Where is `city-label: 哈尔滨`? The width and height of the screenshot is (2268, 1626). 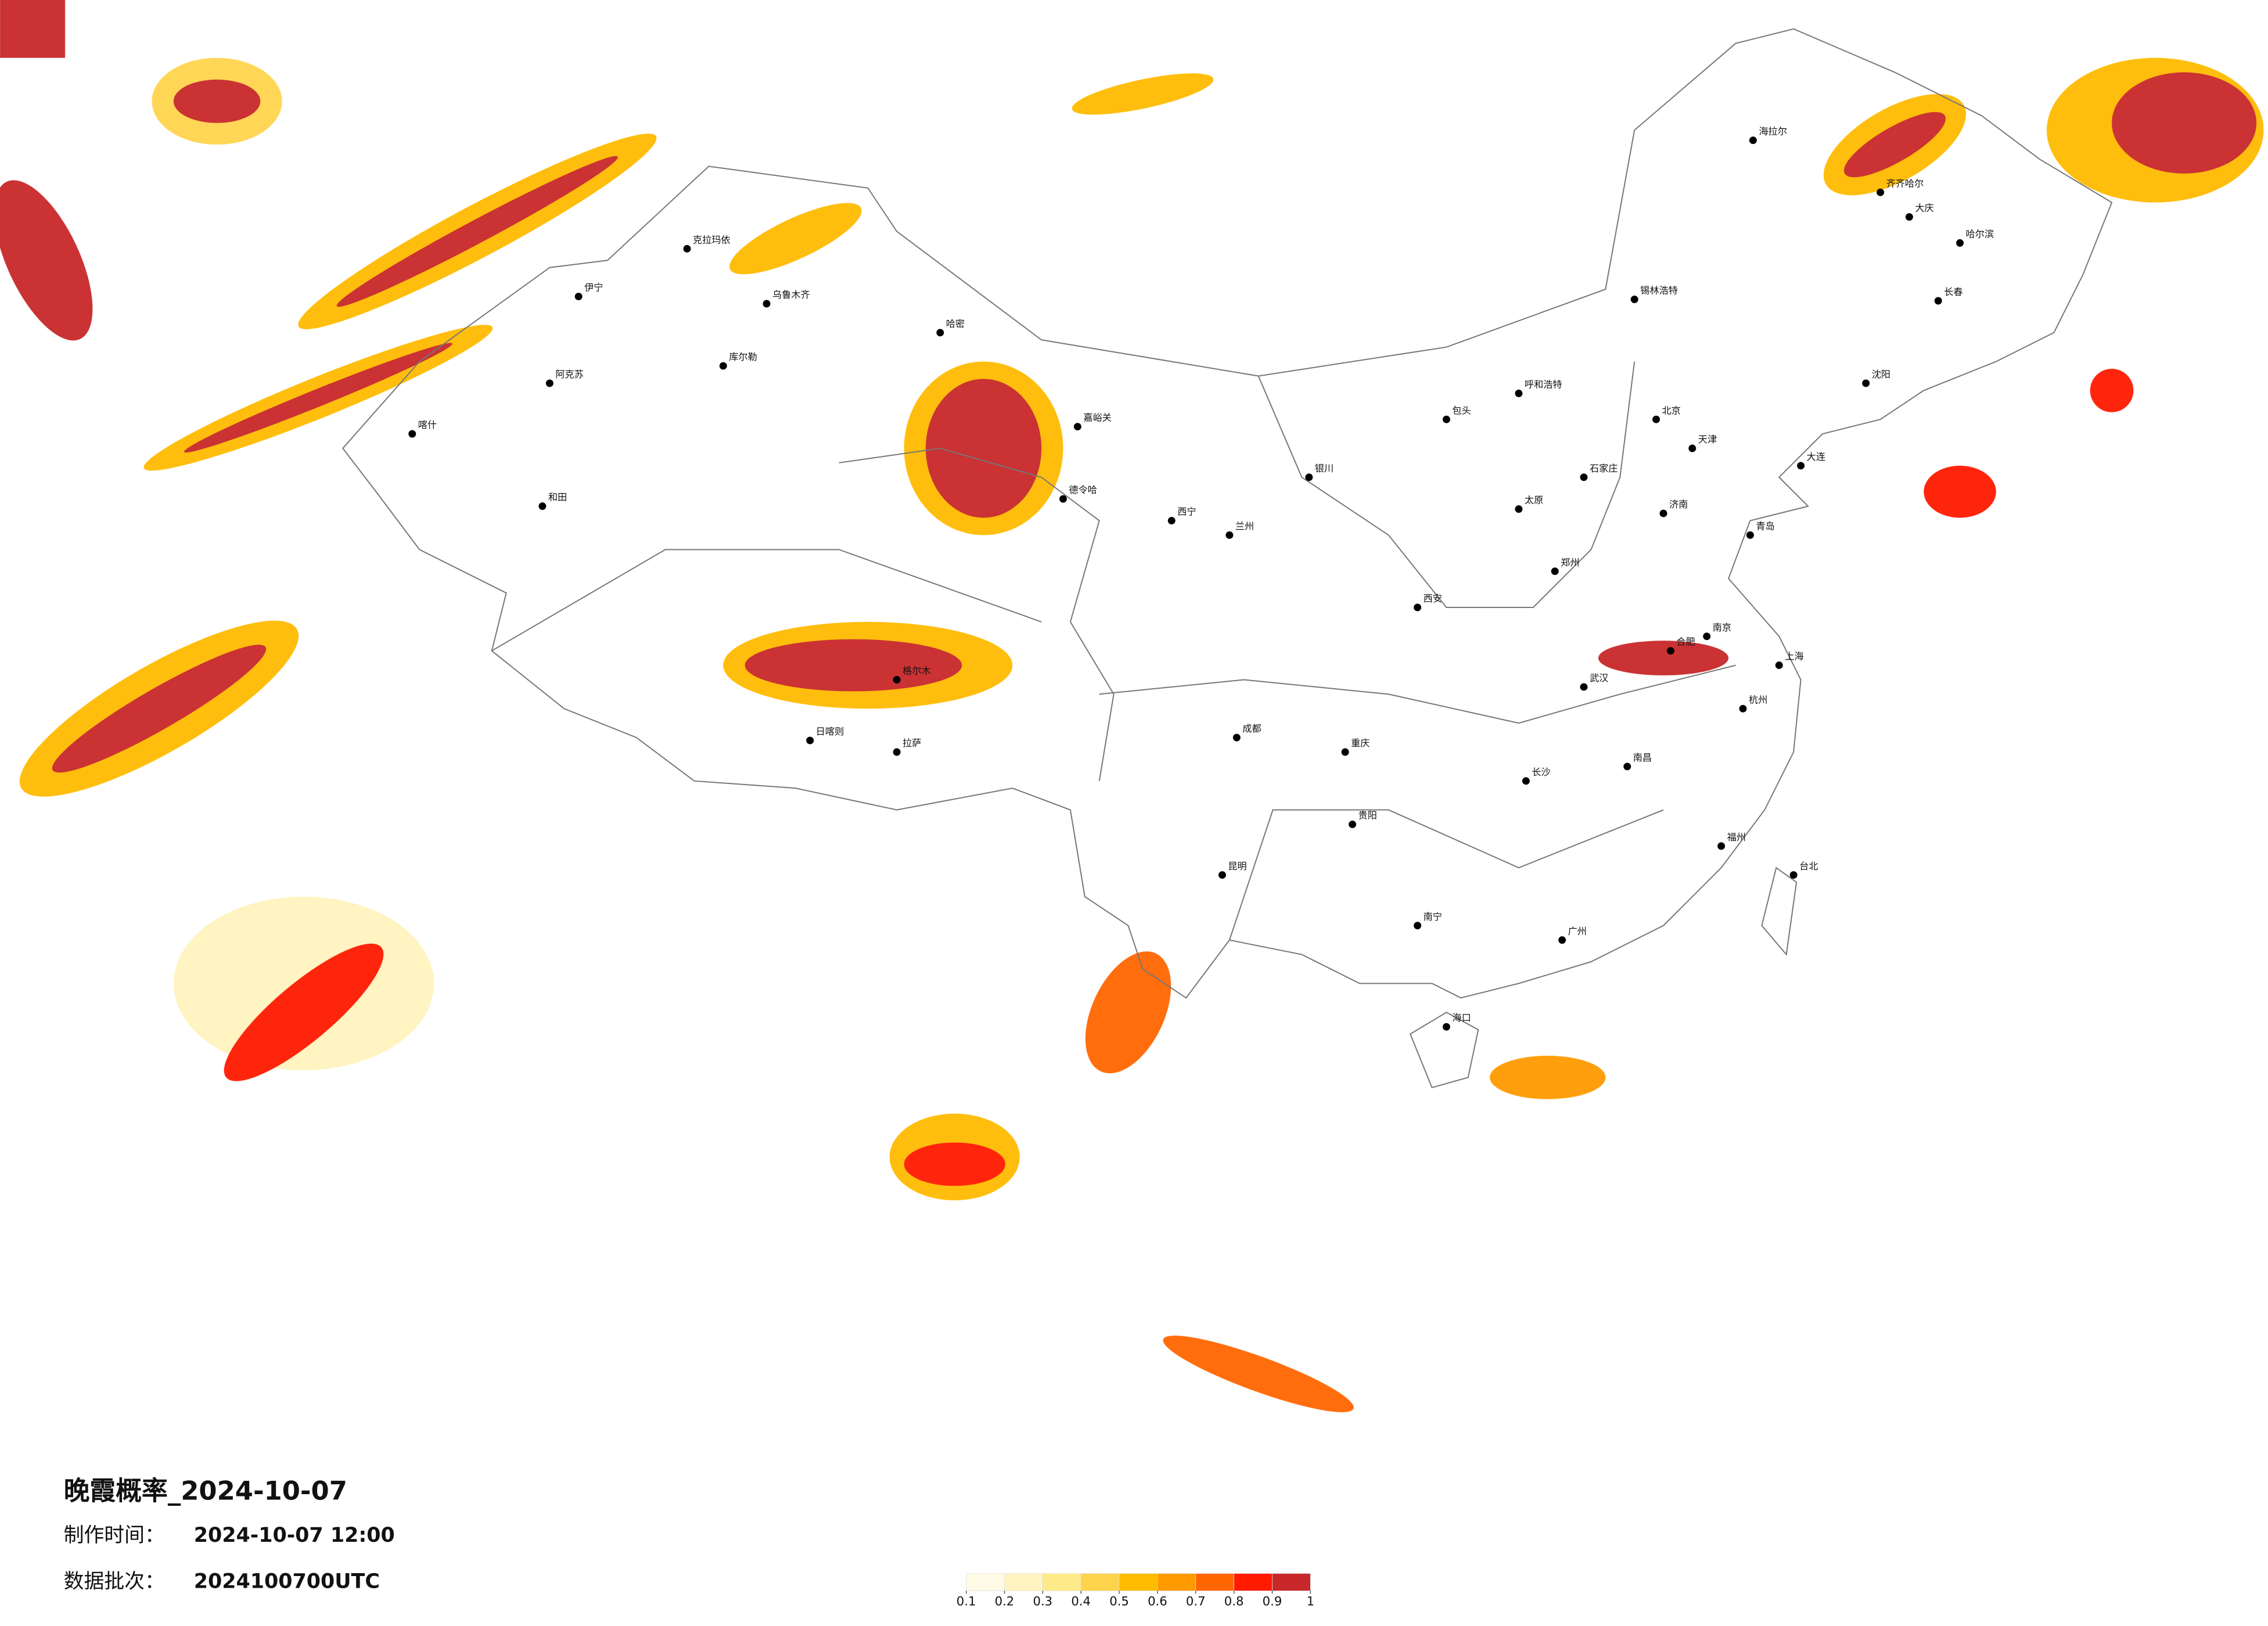 city-label: 哈尔滨 is located at coordinates (1979, 234).